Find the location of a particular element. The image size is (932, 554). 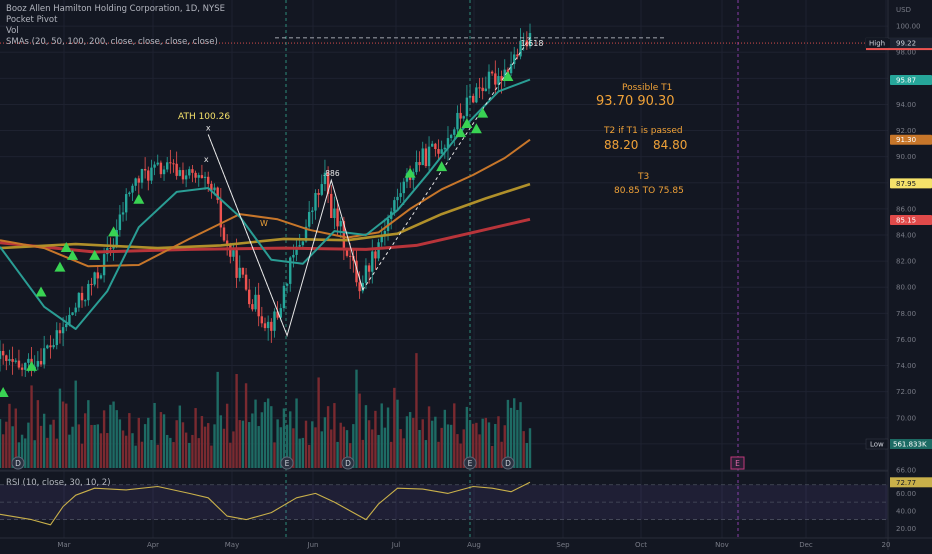

sma-value-badge-text: 91.30 is located at coordinates (906, 140).